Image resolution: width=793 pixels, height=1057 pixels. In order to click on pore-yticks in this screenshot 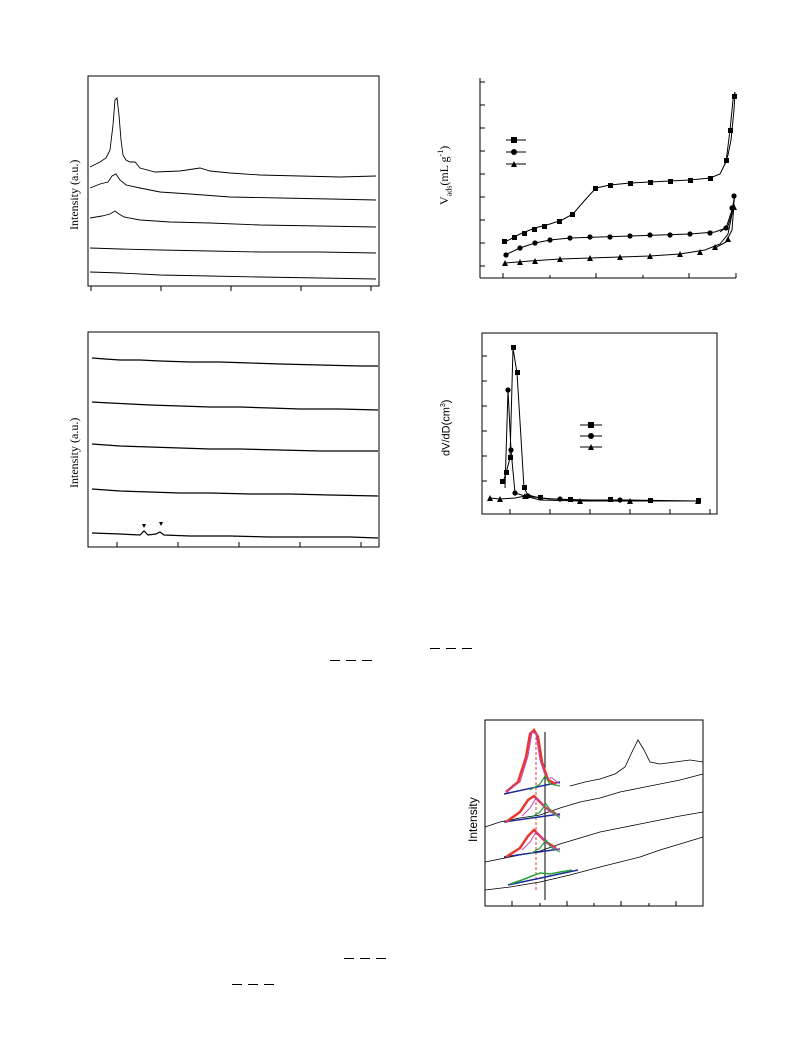, I will do `click(484, 418)`.